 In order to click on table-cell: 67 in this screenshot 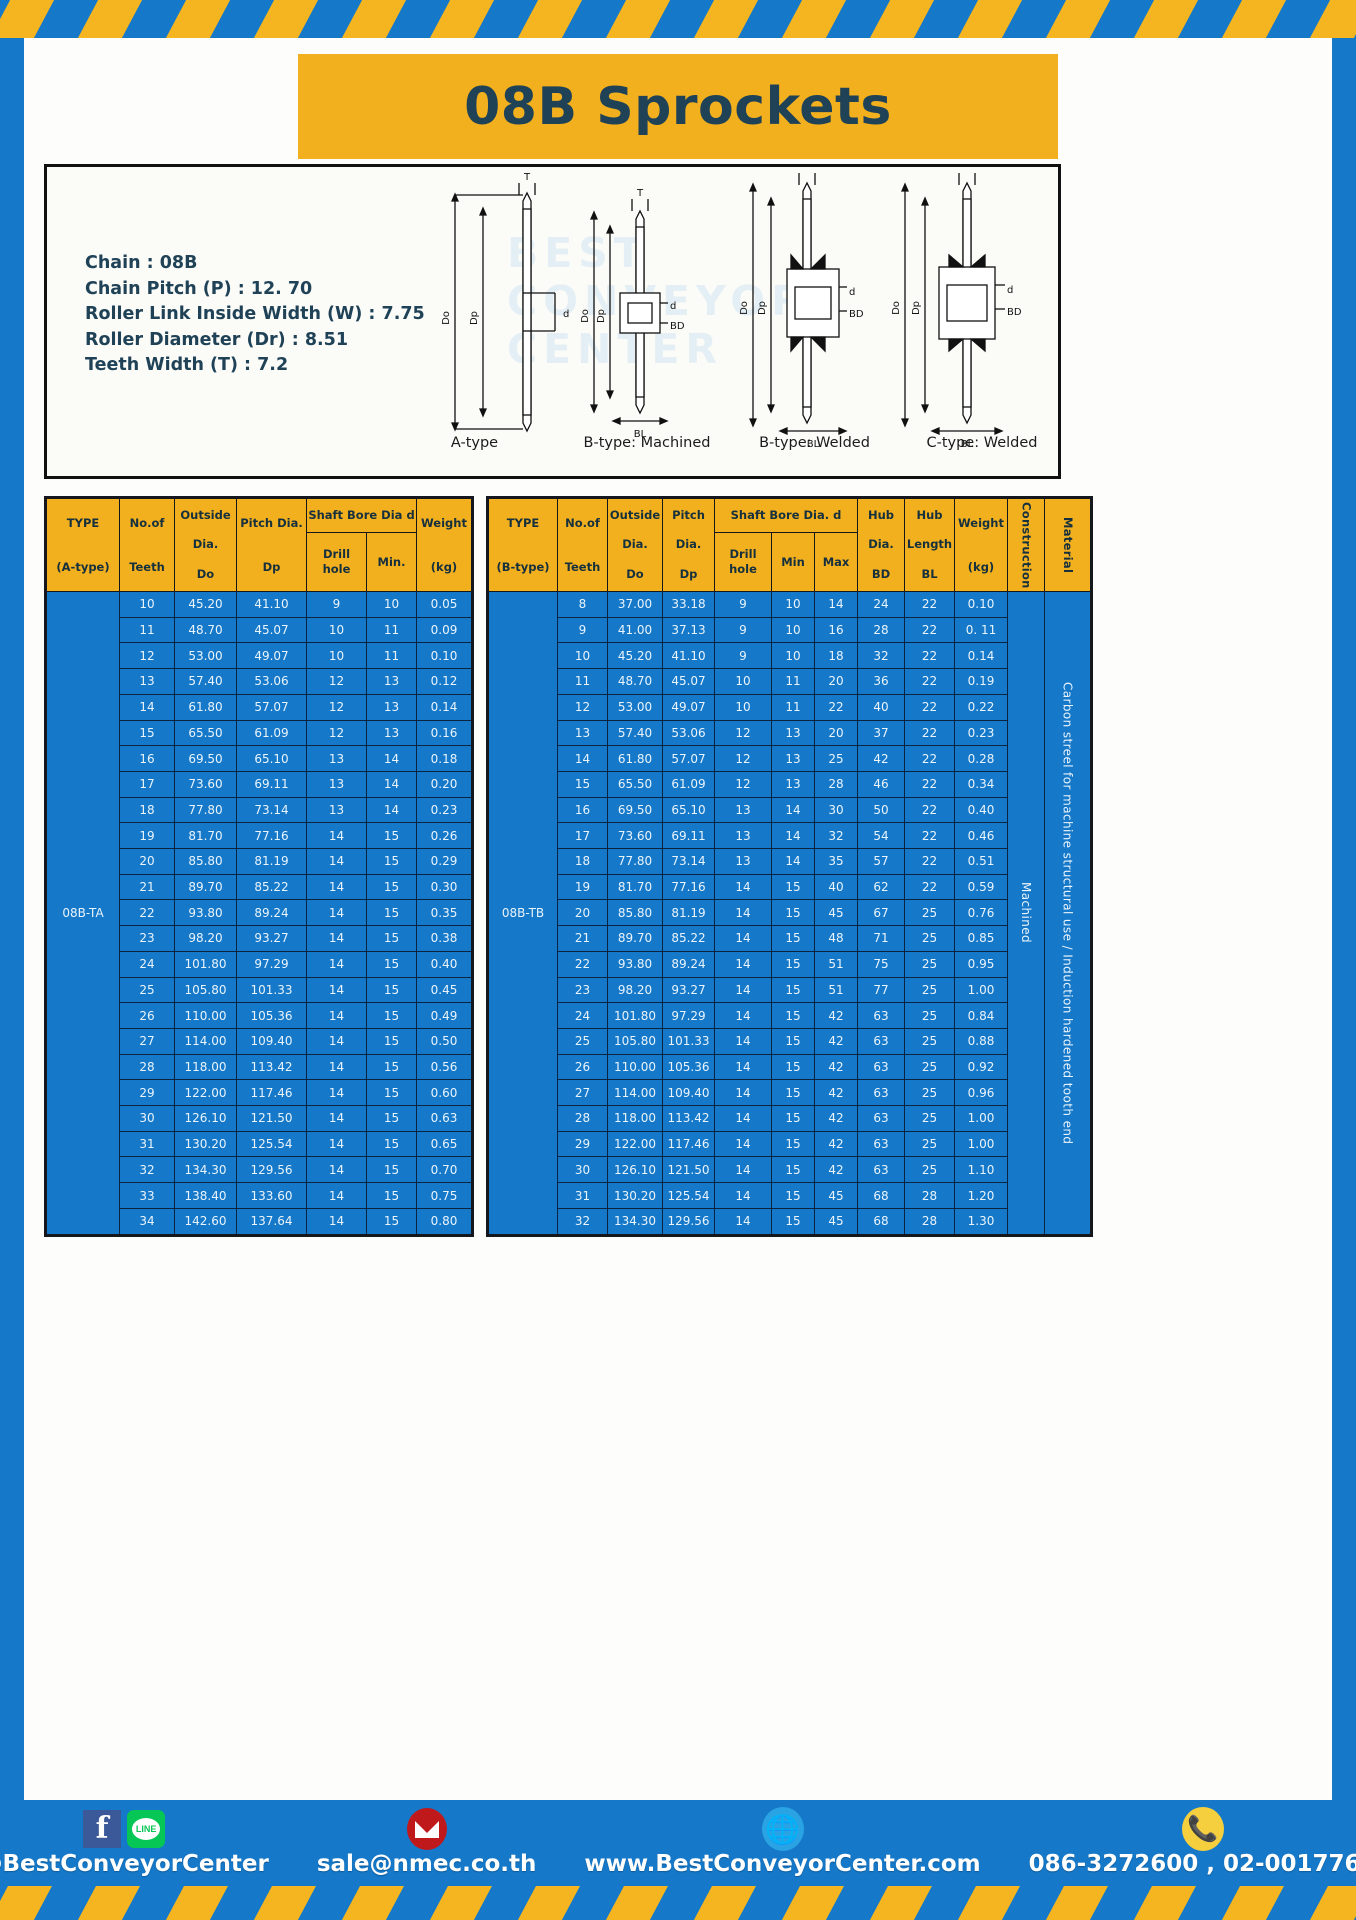, I will do `click(881, 913)`.